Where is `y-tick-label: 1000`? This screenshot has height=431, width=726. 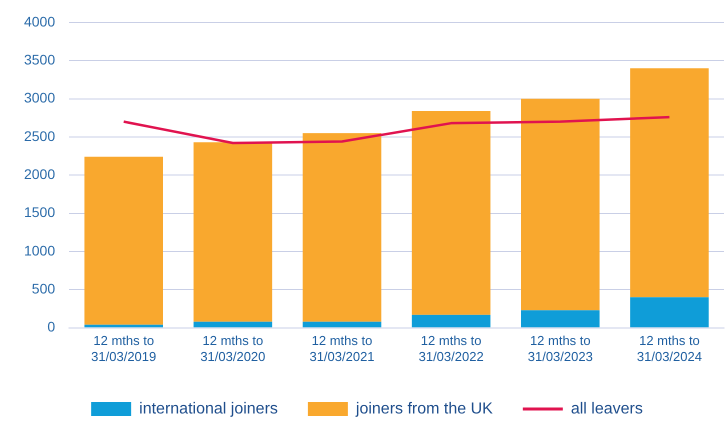 y-tick-label: 1000 is located at coordinates (40, 250).